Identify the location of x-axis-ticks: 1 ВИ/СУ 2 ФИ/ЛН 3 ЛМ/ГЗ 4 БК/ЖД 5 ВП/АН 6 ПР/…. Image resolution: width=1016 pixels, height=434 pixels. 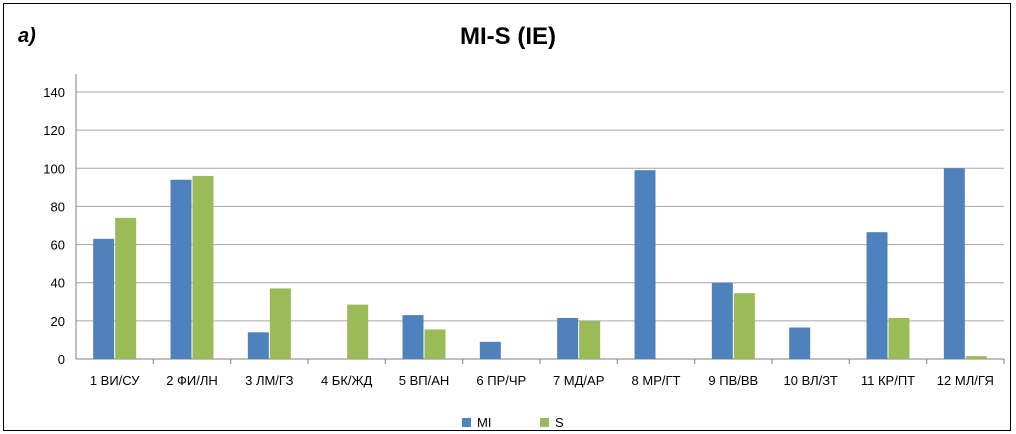
(547, 373).